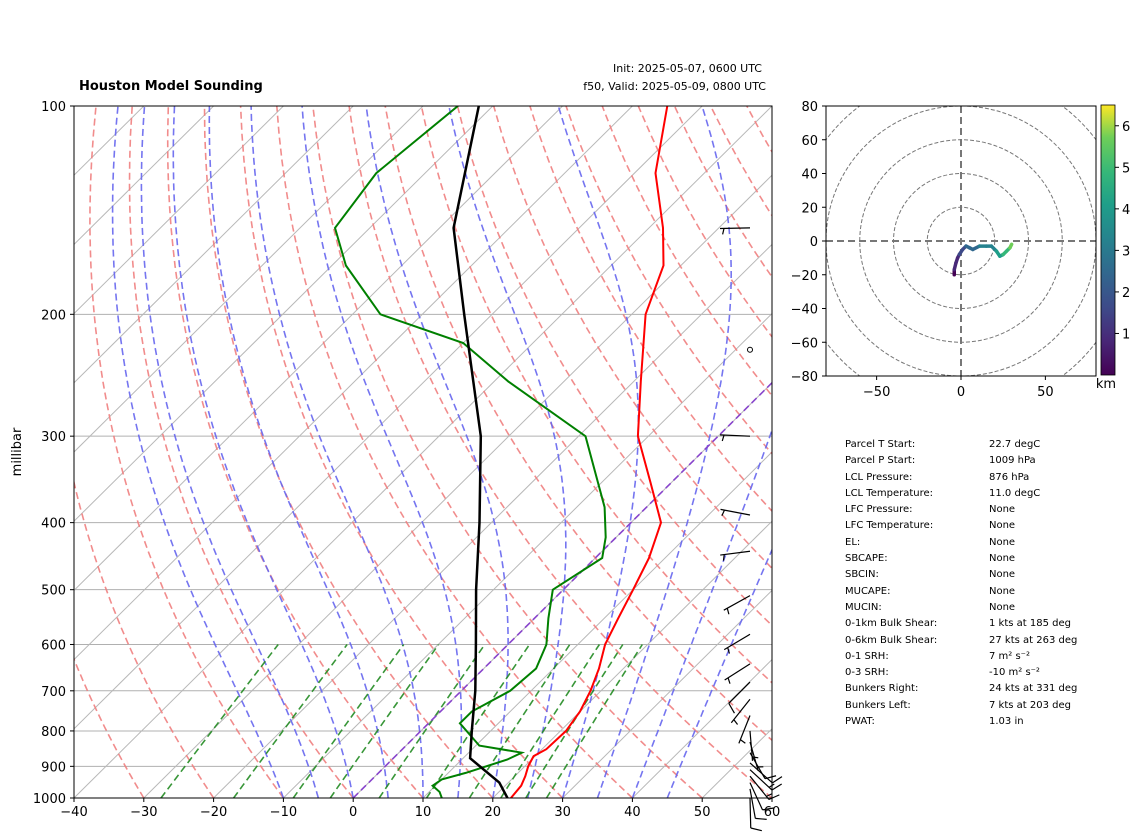  Describe the element at coordinates (961, 624) in the screenshot. I see `parameter-row: 0-1km Bulk Shear: 1 kts at 185 deg` at that location.